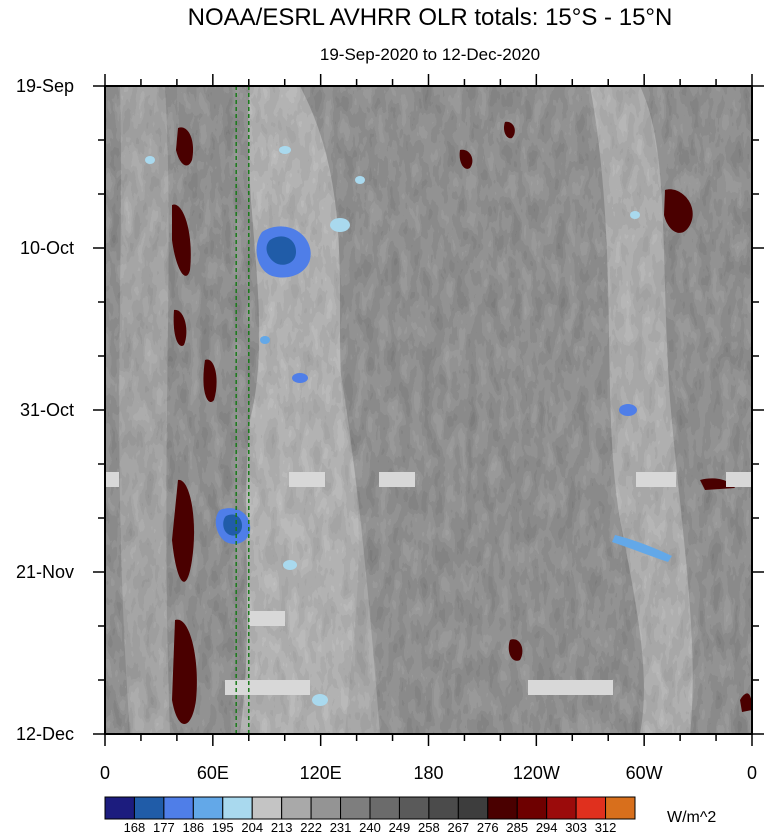 The image size is (772, 835). What do you see at coordinates (321, 773) in the screenshot?
I see `x-tick-label: 120E` at bounding box center [321, 773].